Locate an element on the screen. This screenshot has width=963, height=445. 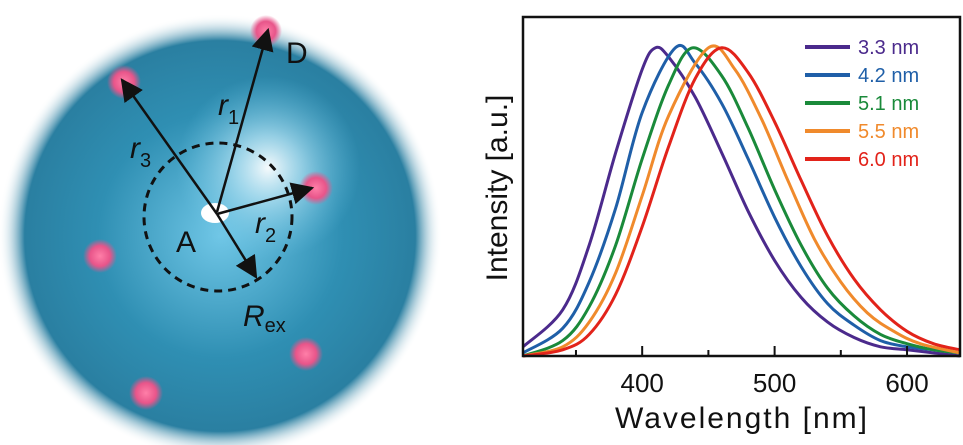
x-tick-label: 500 is located at coordinates (774, 383).